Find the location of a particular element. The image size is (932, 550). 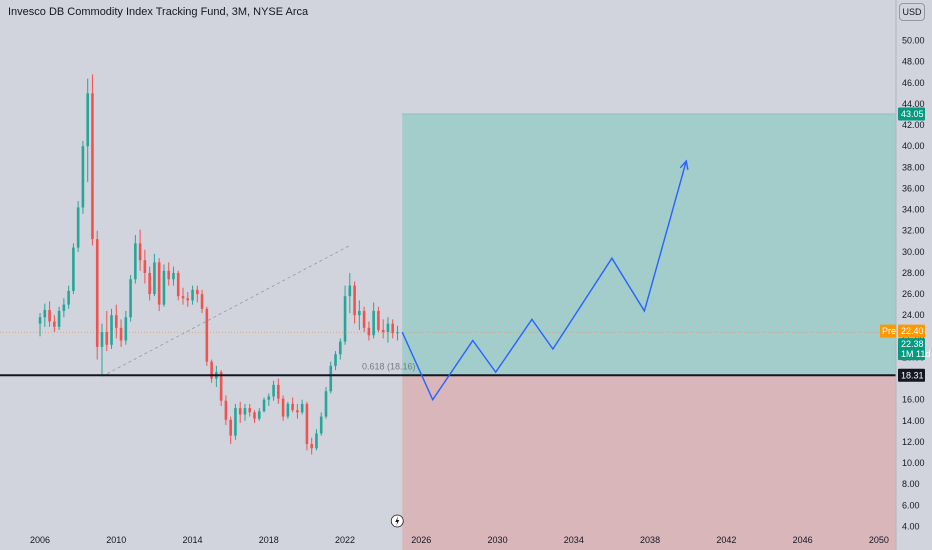

time-tick-label: 2018 is located at coordinates (269, 540).